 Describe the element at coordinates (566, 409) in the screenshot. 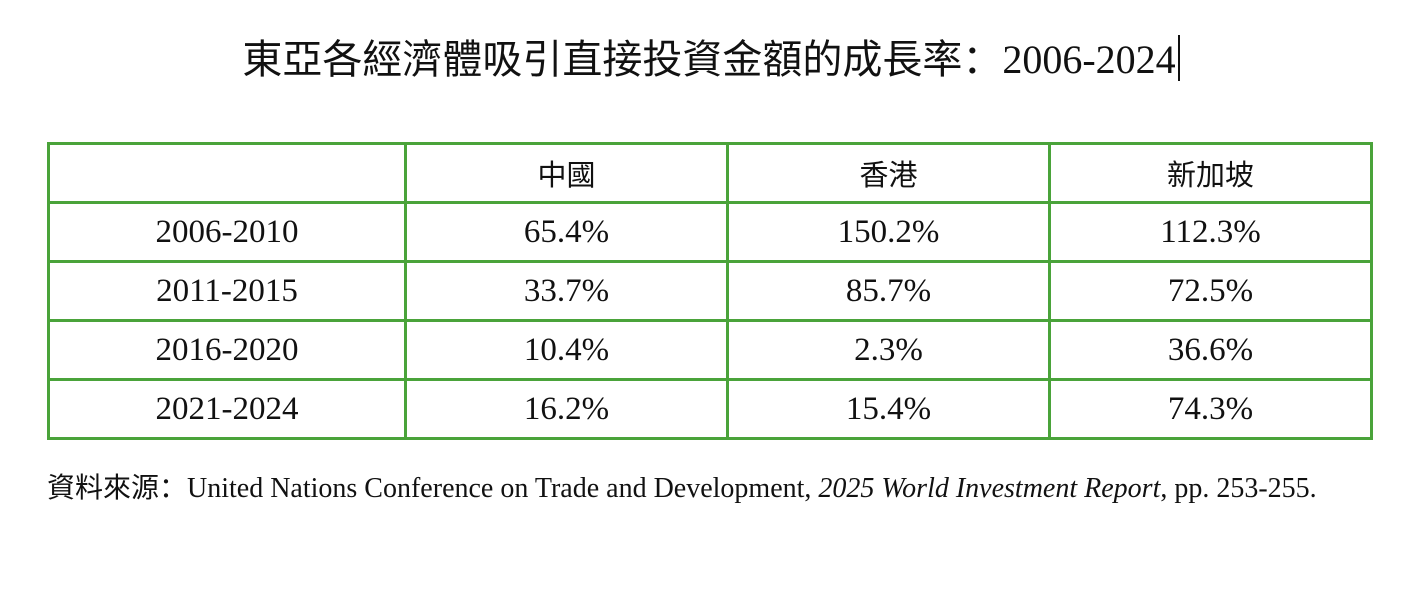

I see `value-cell: 16.2%` at that location.